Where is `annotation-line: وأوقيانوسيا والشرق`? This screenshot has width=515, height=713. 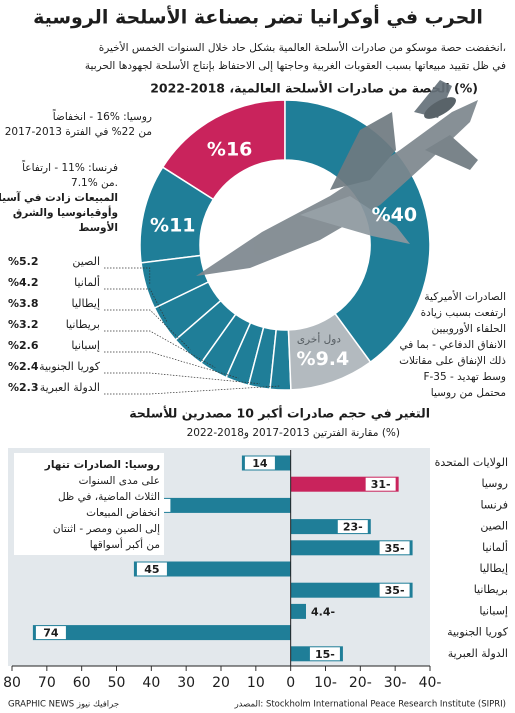 annotation-line: وأوقيانوسيا والشرق is located at coordinates (65, 212).